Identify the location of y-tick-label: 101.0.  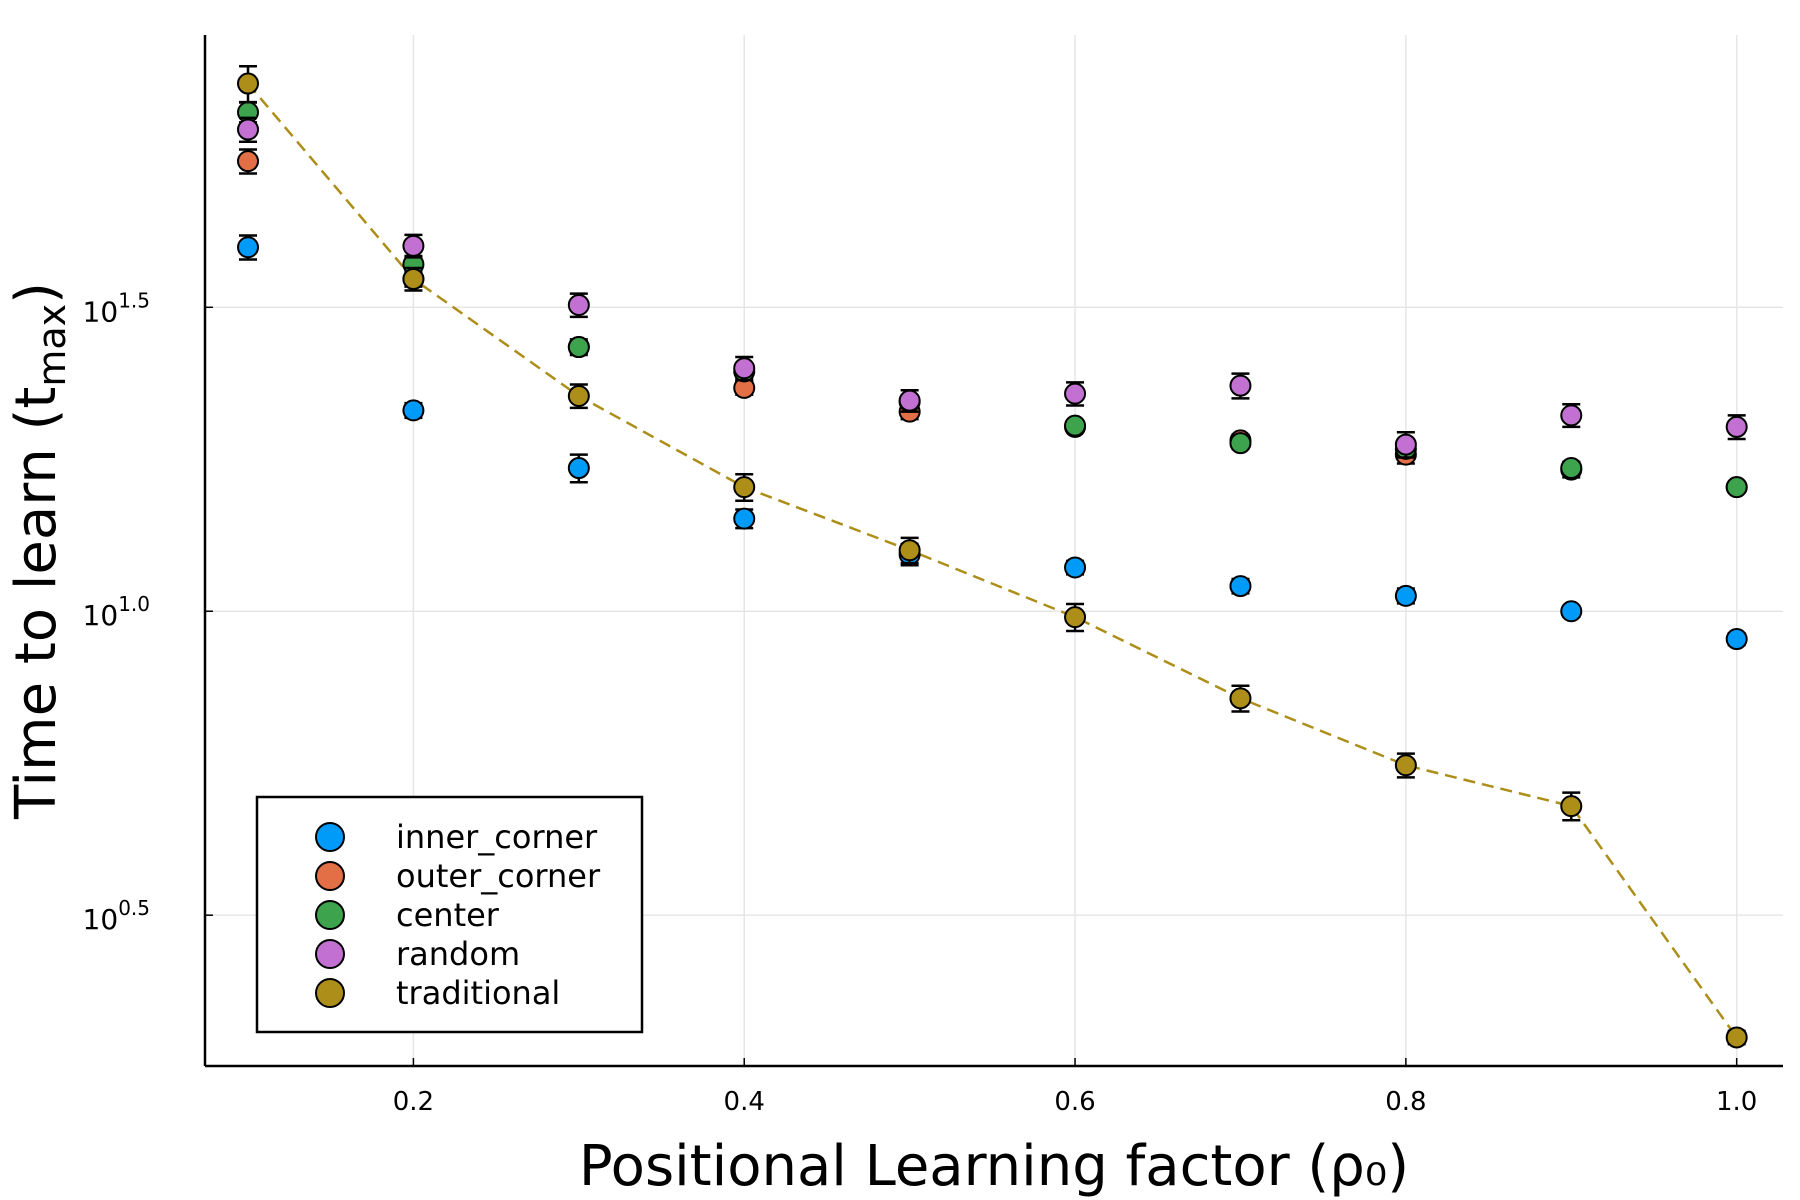
(116, 612).